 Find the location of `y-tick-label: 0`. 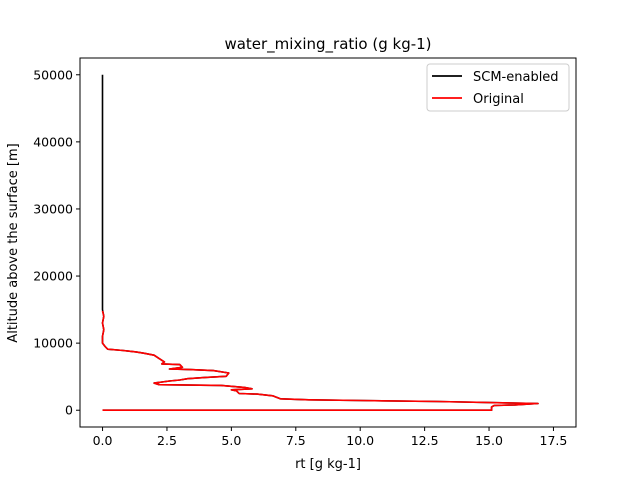

y-tick-label: 0 is located at coordinates (69, 410).